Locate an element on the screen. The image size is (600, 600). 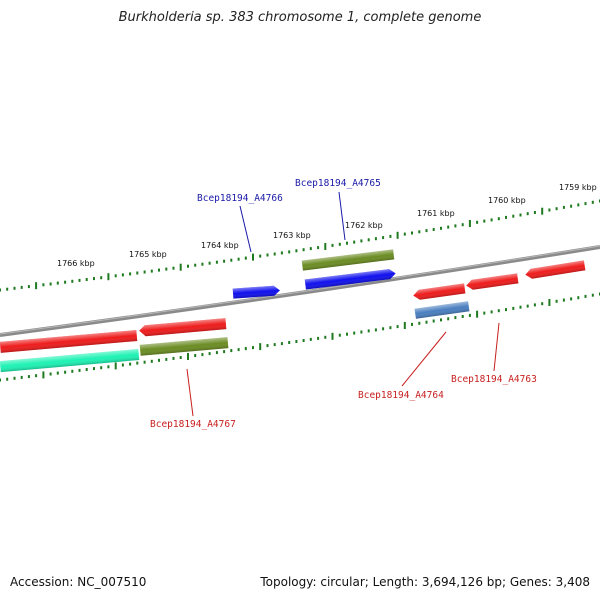
feature-reverse-red-a4764 is located at coordinates (439, 291).